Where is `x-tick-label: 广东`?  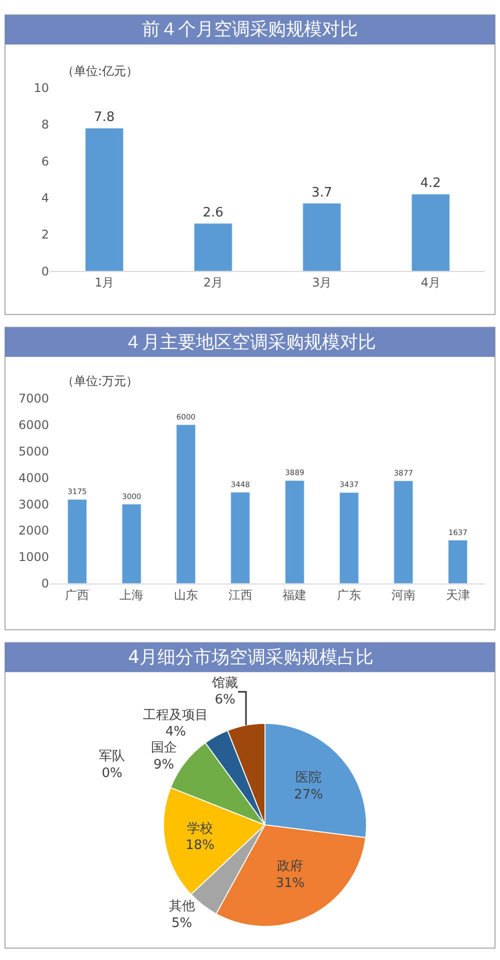 x-tick-label: 广东 is located at coordinates (349, 595).